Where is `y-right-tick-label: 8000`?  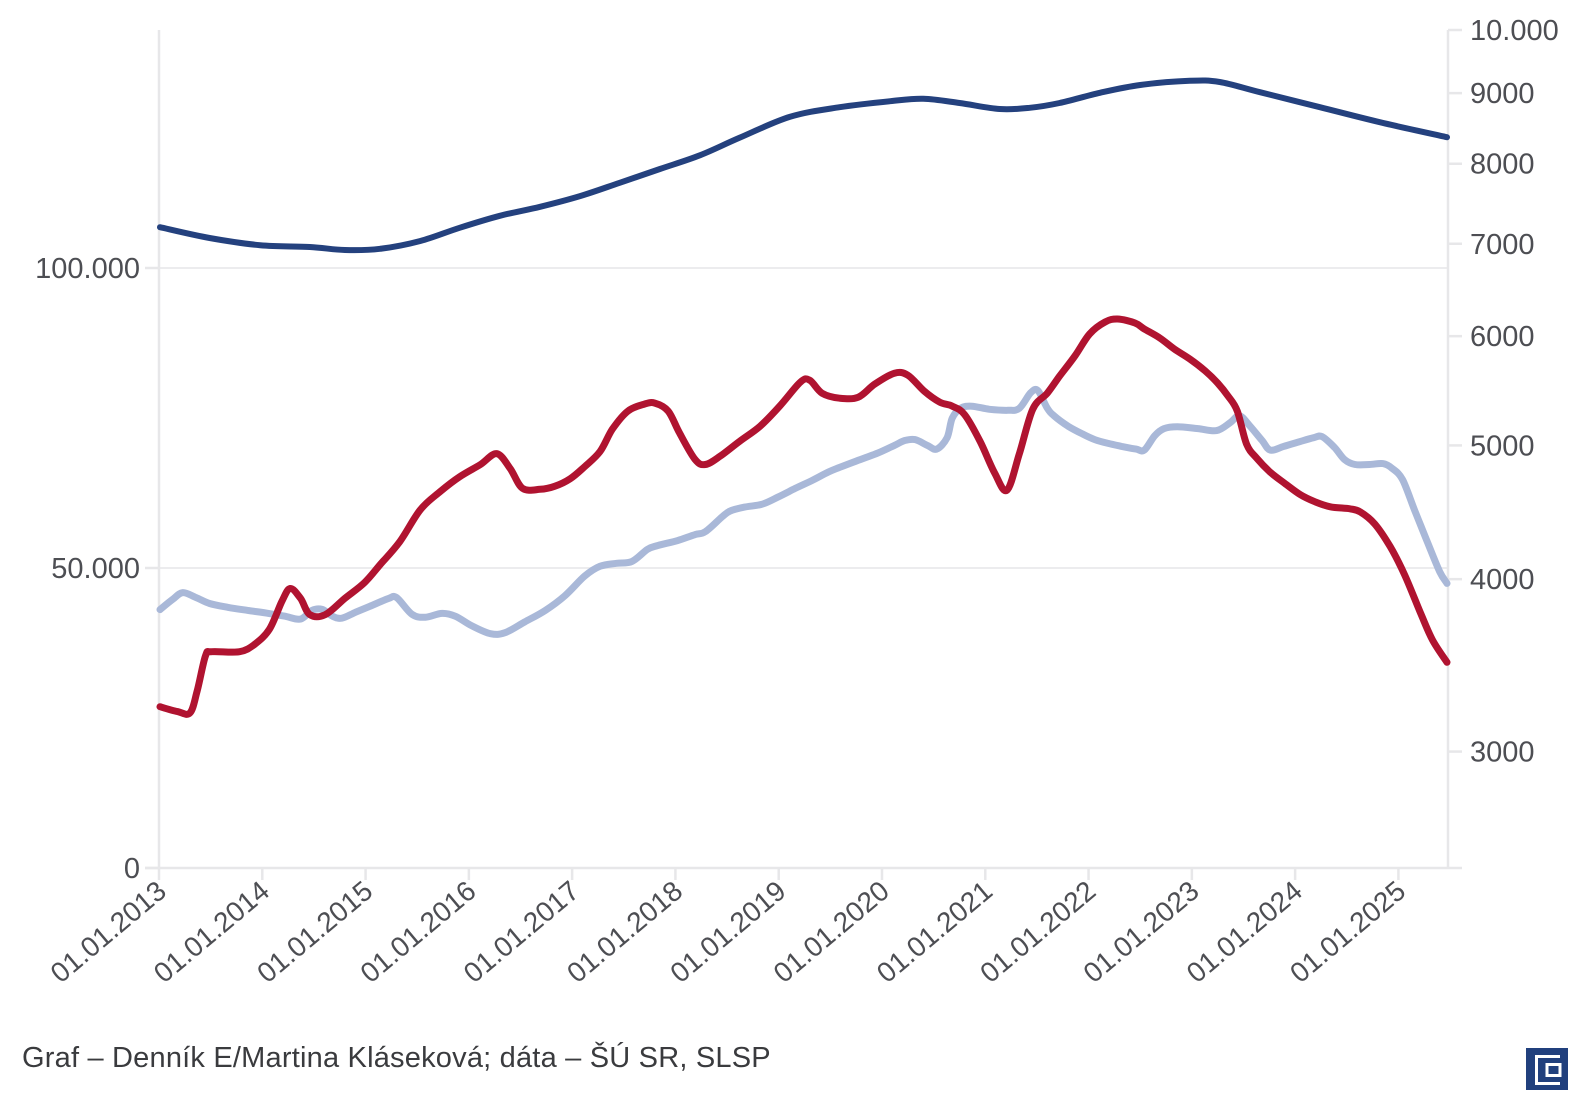
y-right-tick-label: 8000 is located at coordinates (1502, 165).